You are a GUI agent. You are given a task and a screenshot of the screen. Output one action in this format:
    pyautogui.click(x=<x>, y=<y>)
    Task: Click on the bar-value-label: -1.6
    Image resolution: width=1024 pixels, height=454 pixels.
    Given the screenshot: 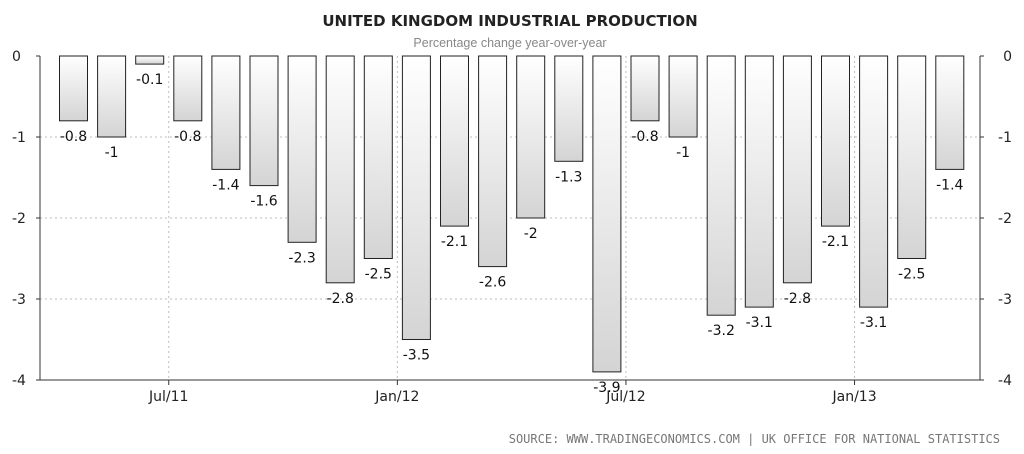 What is the action you would take?
    pyautogui.click(x=263, y=202)
    